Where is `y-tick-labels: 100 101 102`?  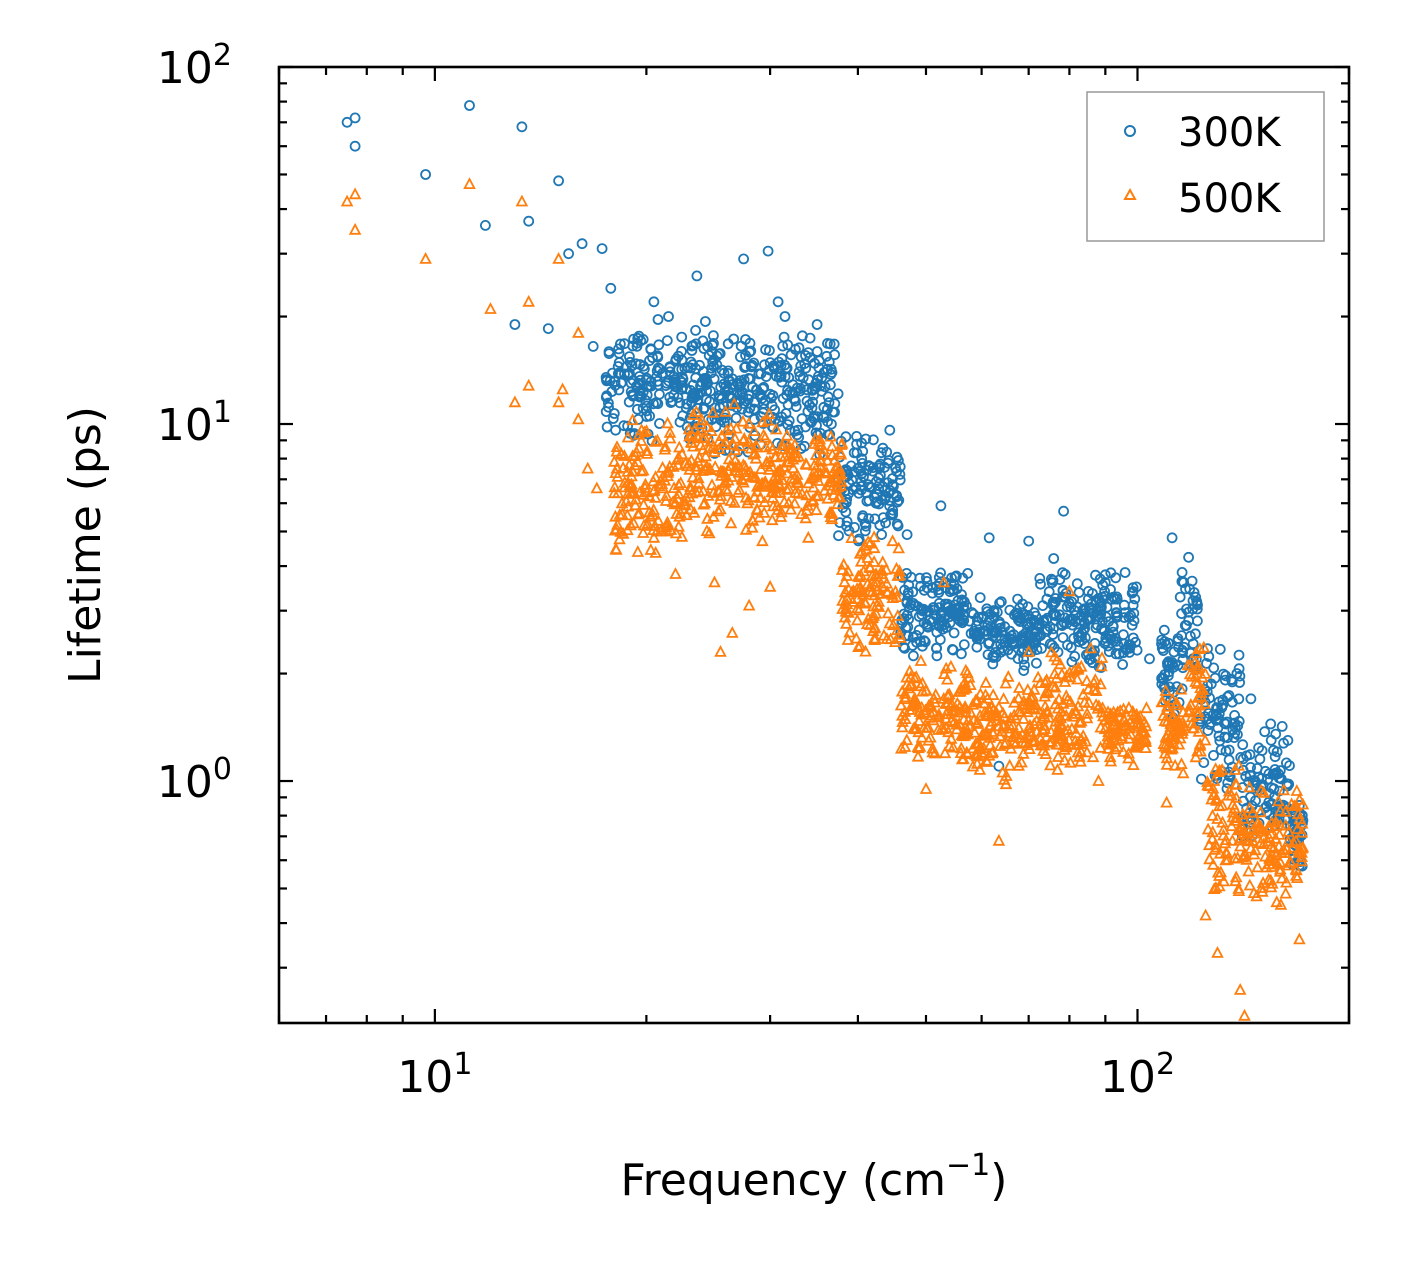 y-tick-labels: 100 101 102 is located at coordinates (194, 423).